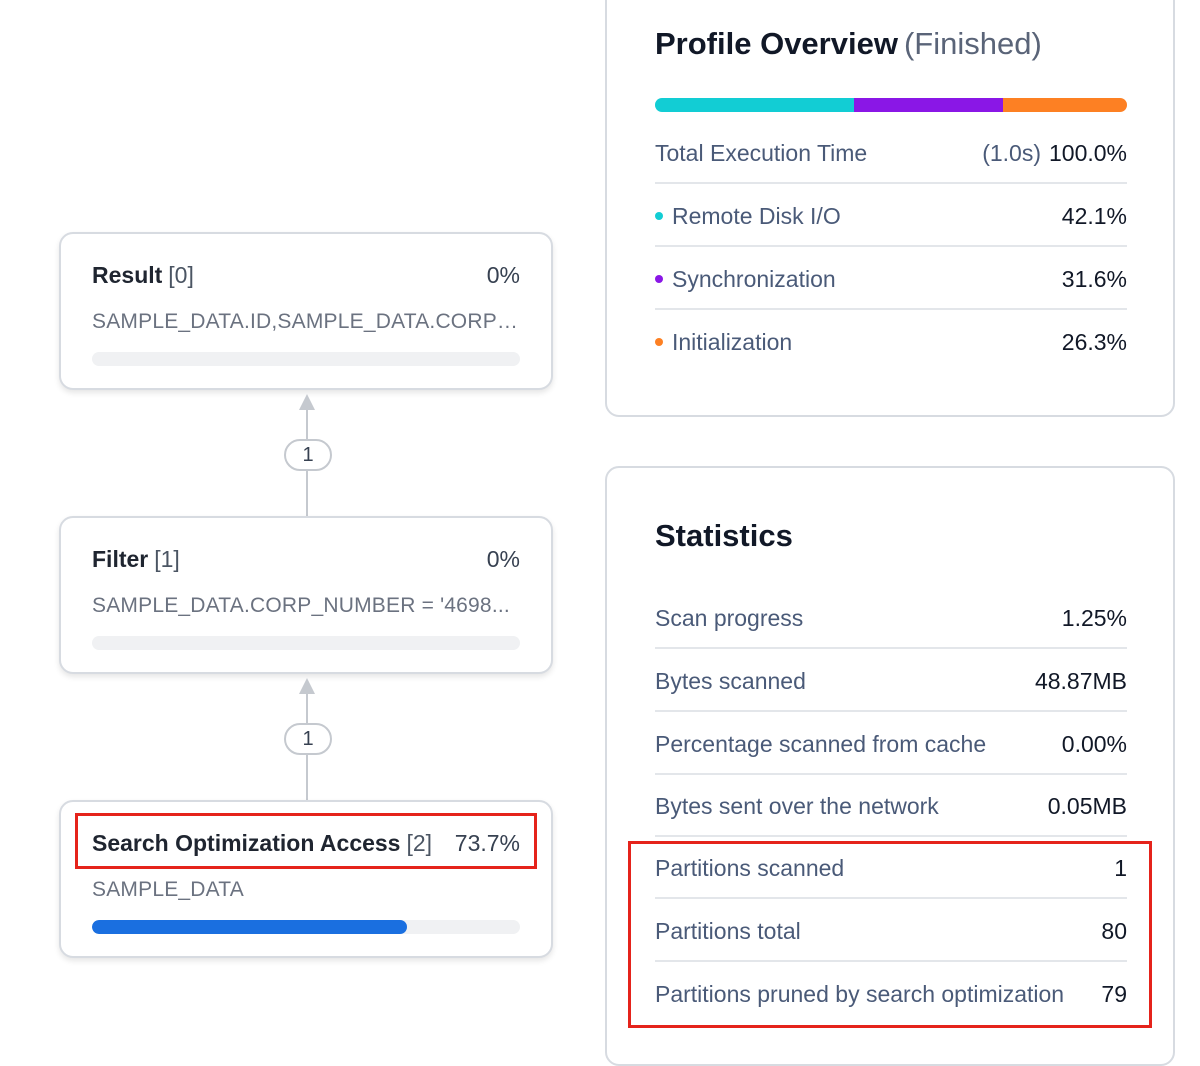 Image resolution: width=1200 pixels, height=1066 pixels. What do you see at coordinates (1082, 806) in the screenshot?
I see `row-value: 0.05MB` at bounding box center [1082, 806].